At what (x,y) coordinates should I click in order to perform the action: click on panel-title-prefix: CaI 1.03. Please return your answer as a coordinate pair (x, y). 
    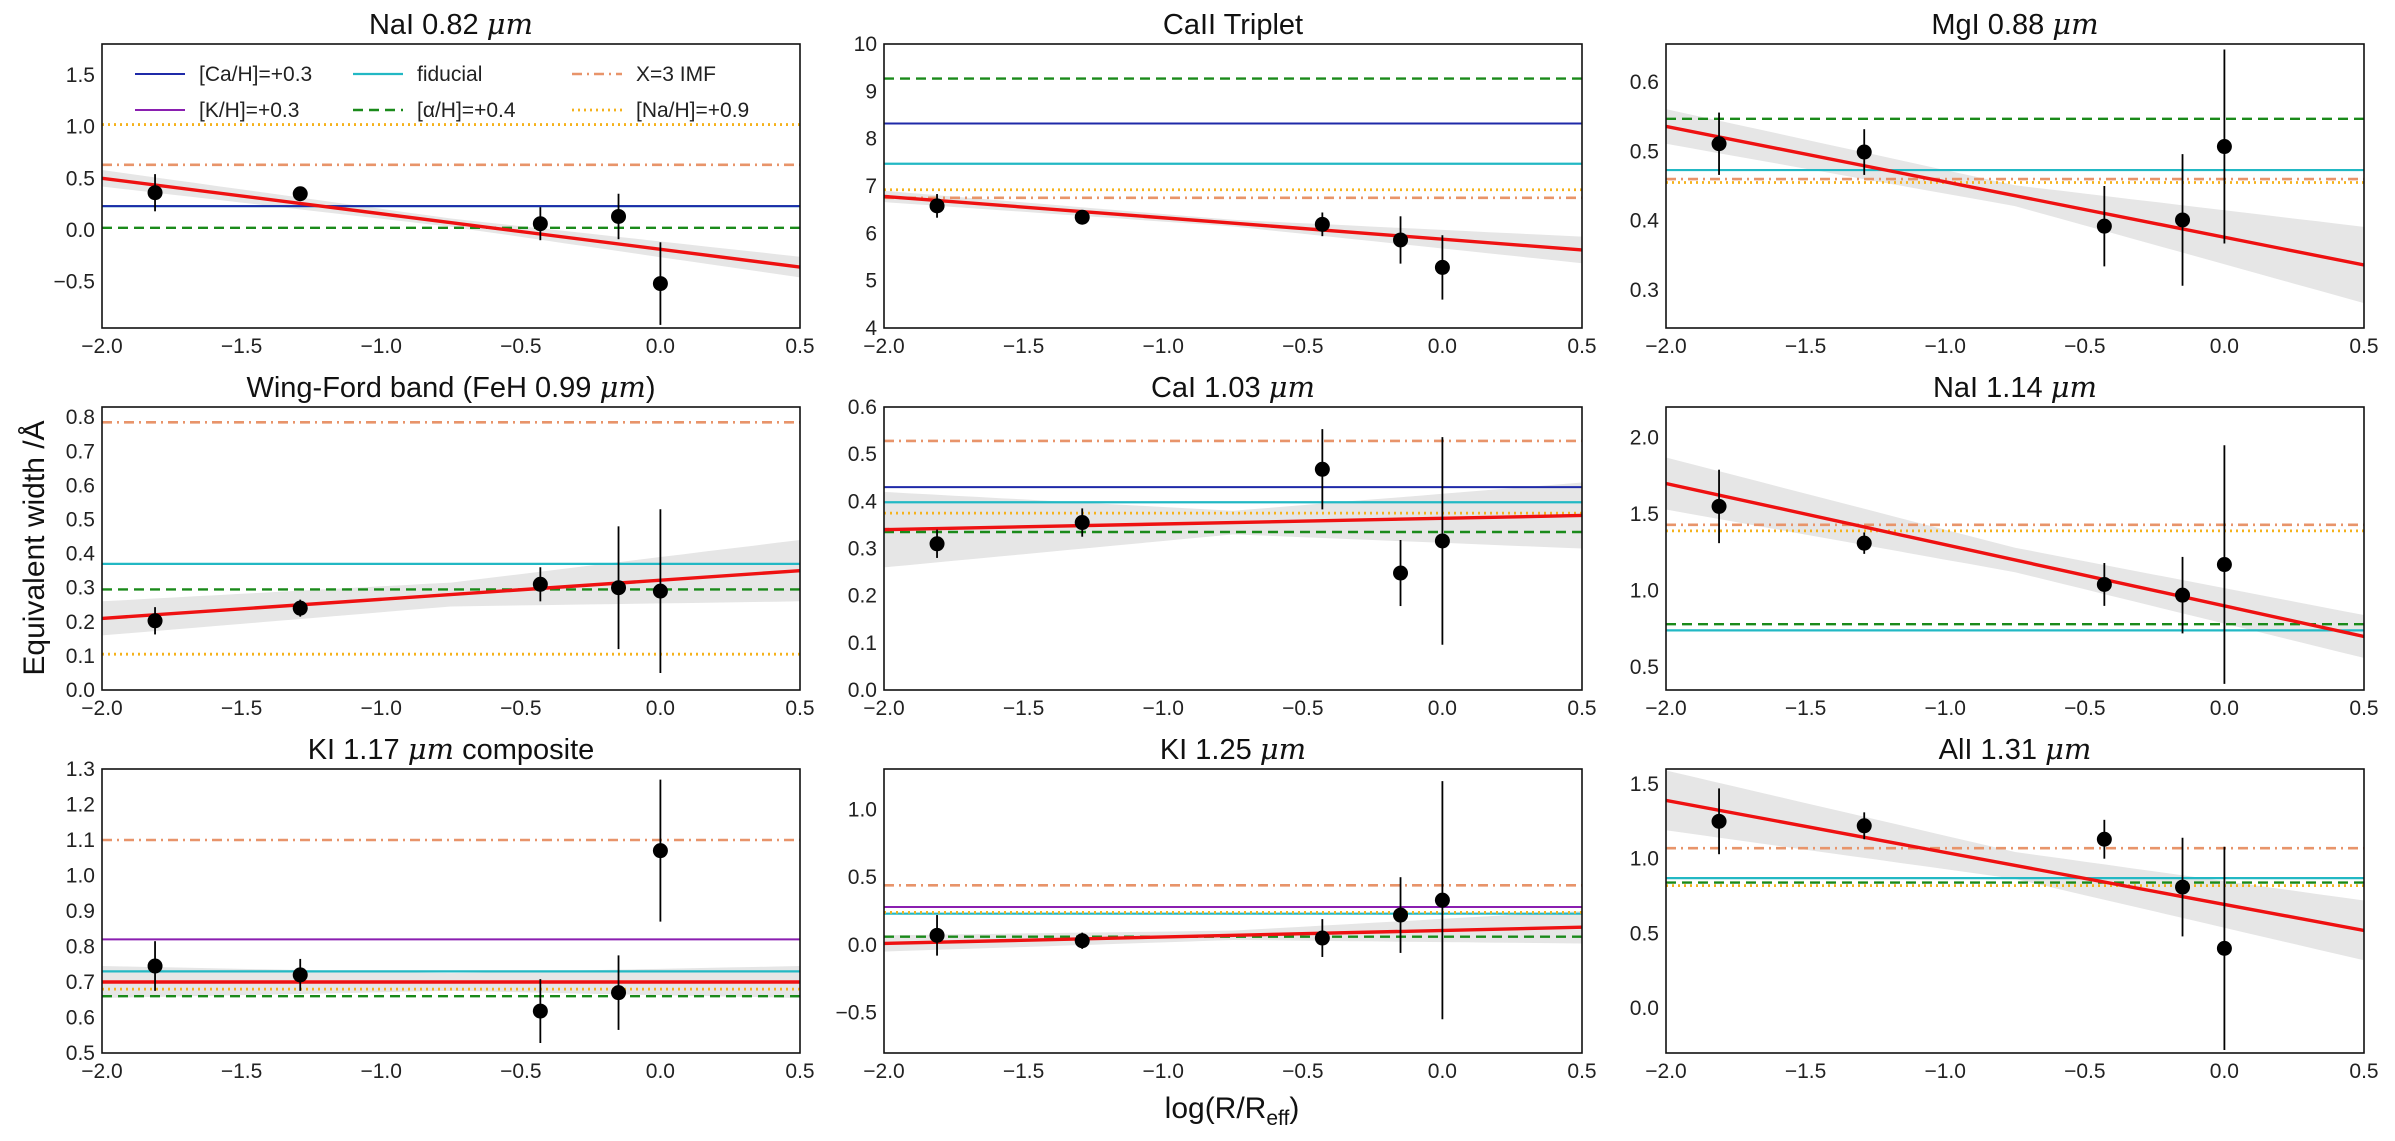
    Looking at the image, I should click on (1210, 388).